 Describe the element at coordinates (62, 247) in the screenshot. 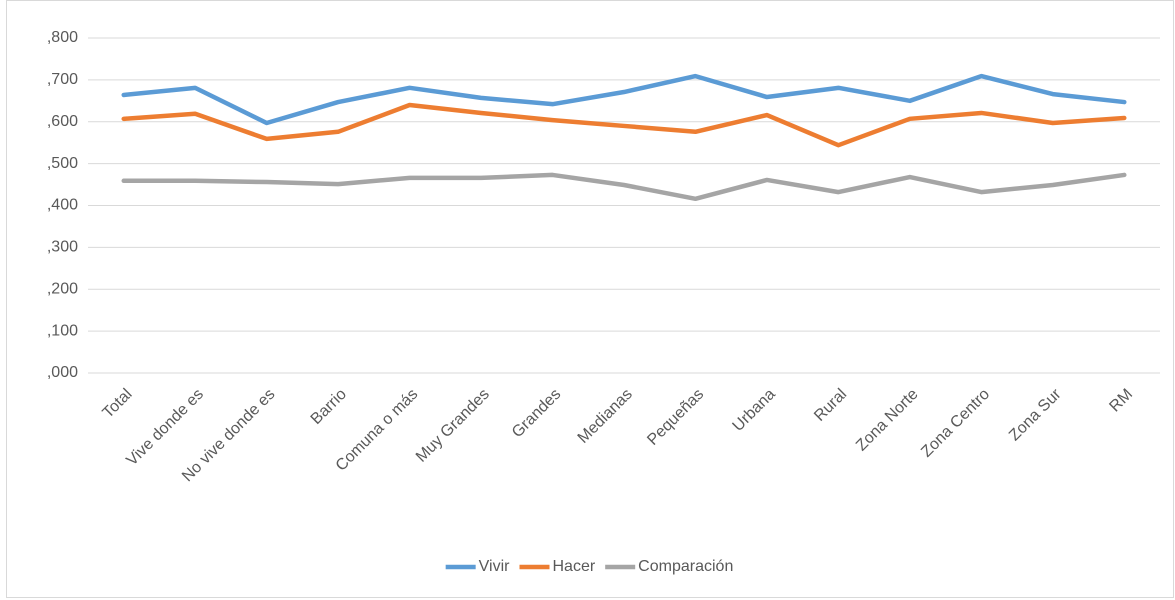

I see `y-tick-label: ,300` at that location.